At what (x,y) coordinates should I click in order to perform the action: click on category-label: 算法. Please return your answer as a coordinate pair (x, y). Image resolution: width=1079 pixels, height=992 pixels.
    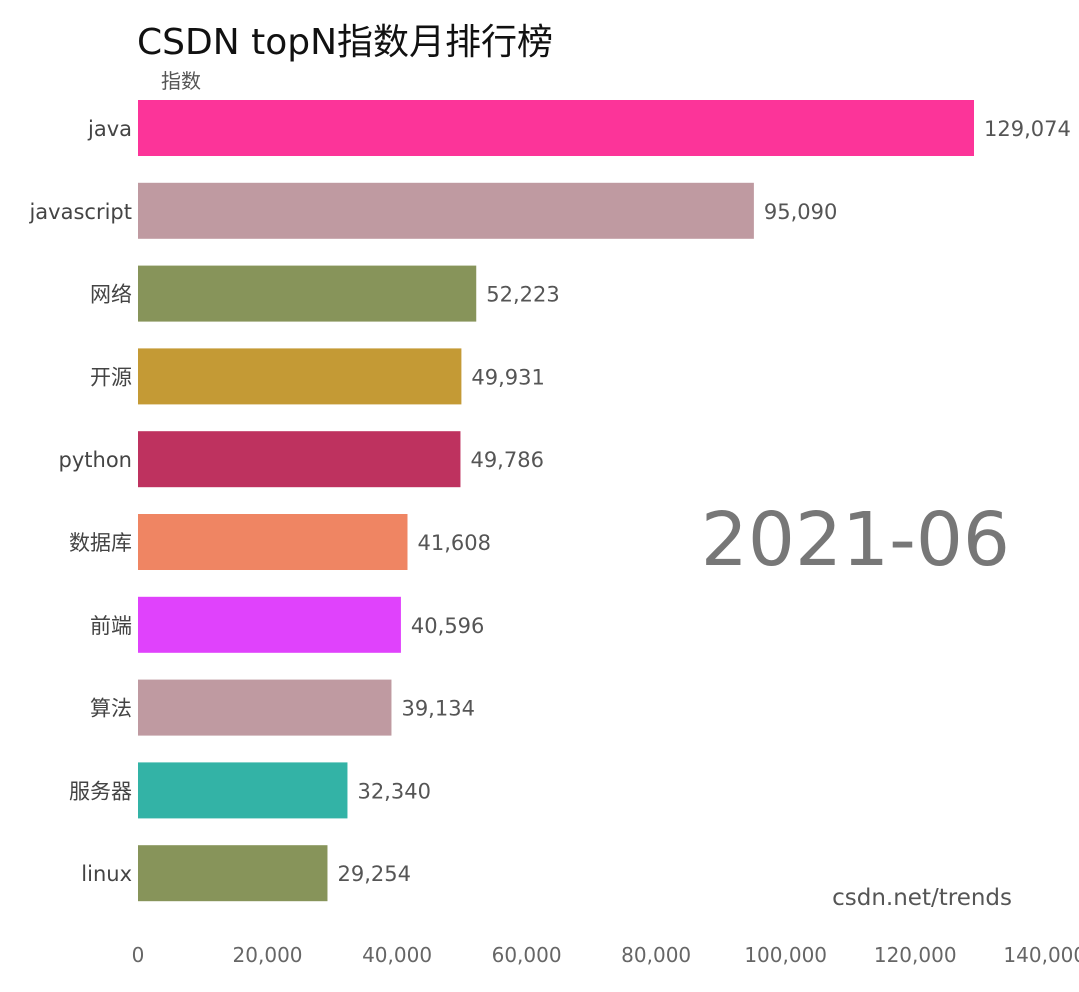
    Looking at the image, I should click on (111, 709).